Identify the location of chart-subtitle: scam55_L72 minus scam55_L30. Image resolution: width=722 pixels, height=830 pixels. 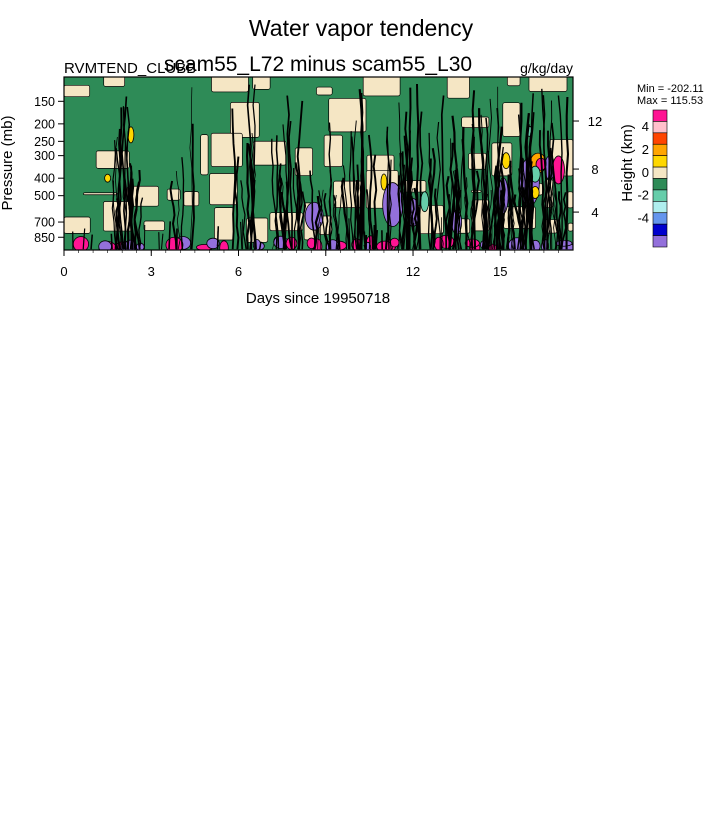
(318, 64).